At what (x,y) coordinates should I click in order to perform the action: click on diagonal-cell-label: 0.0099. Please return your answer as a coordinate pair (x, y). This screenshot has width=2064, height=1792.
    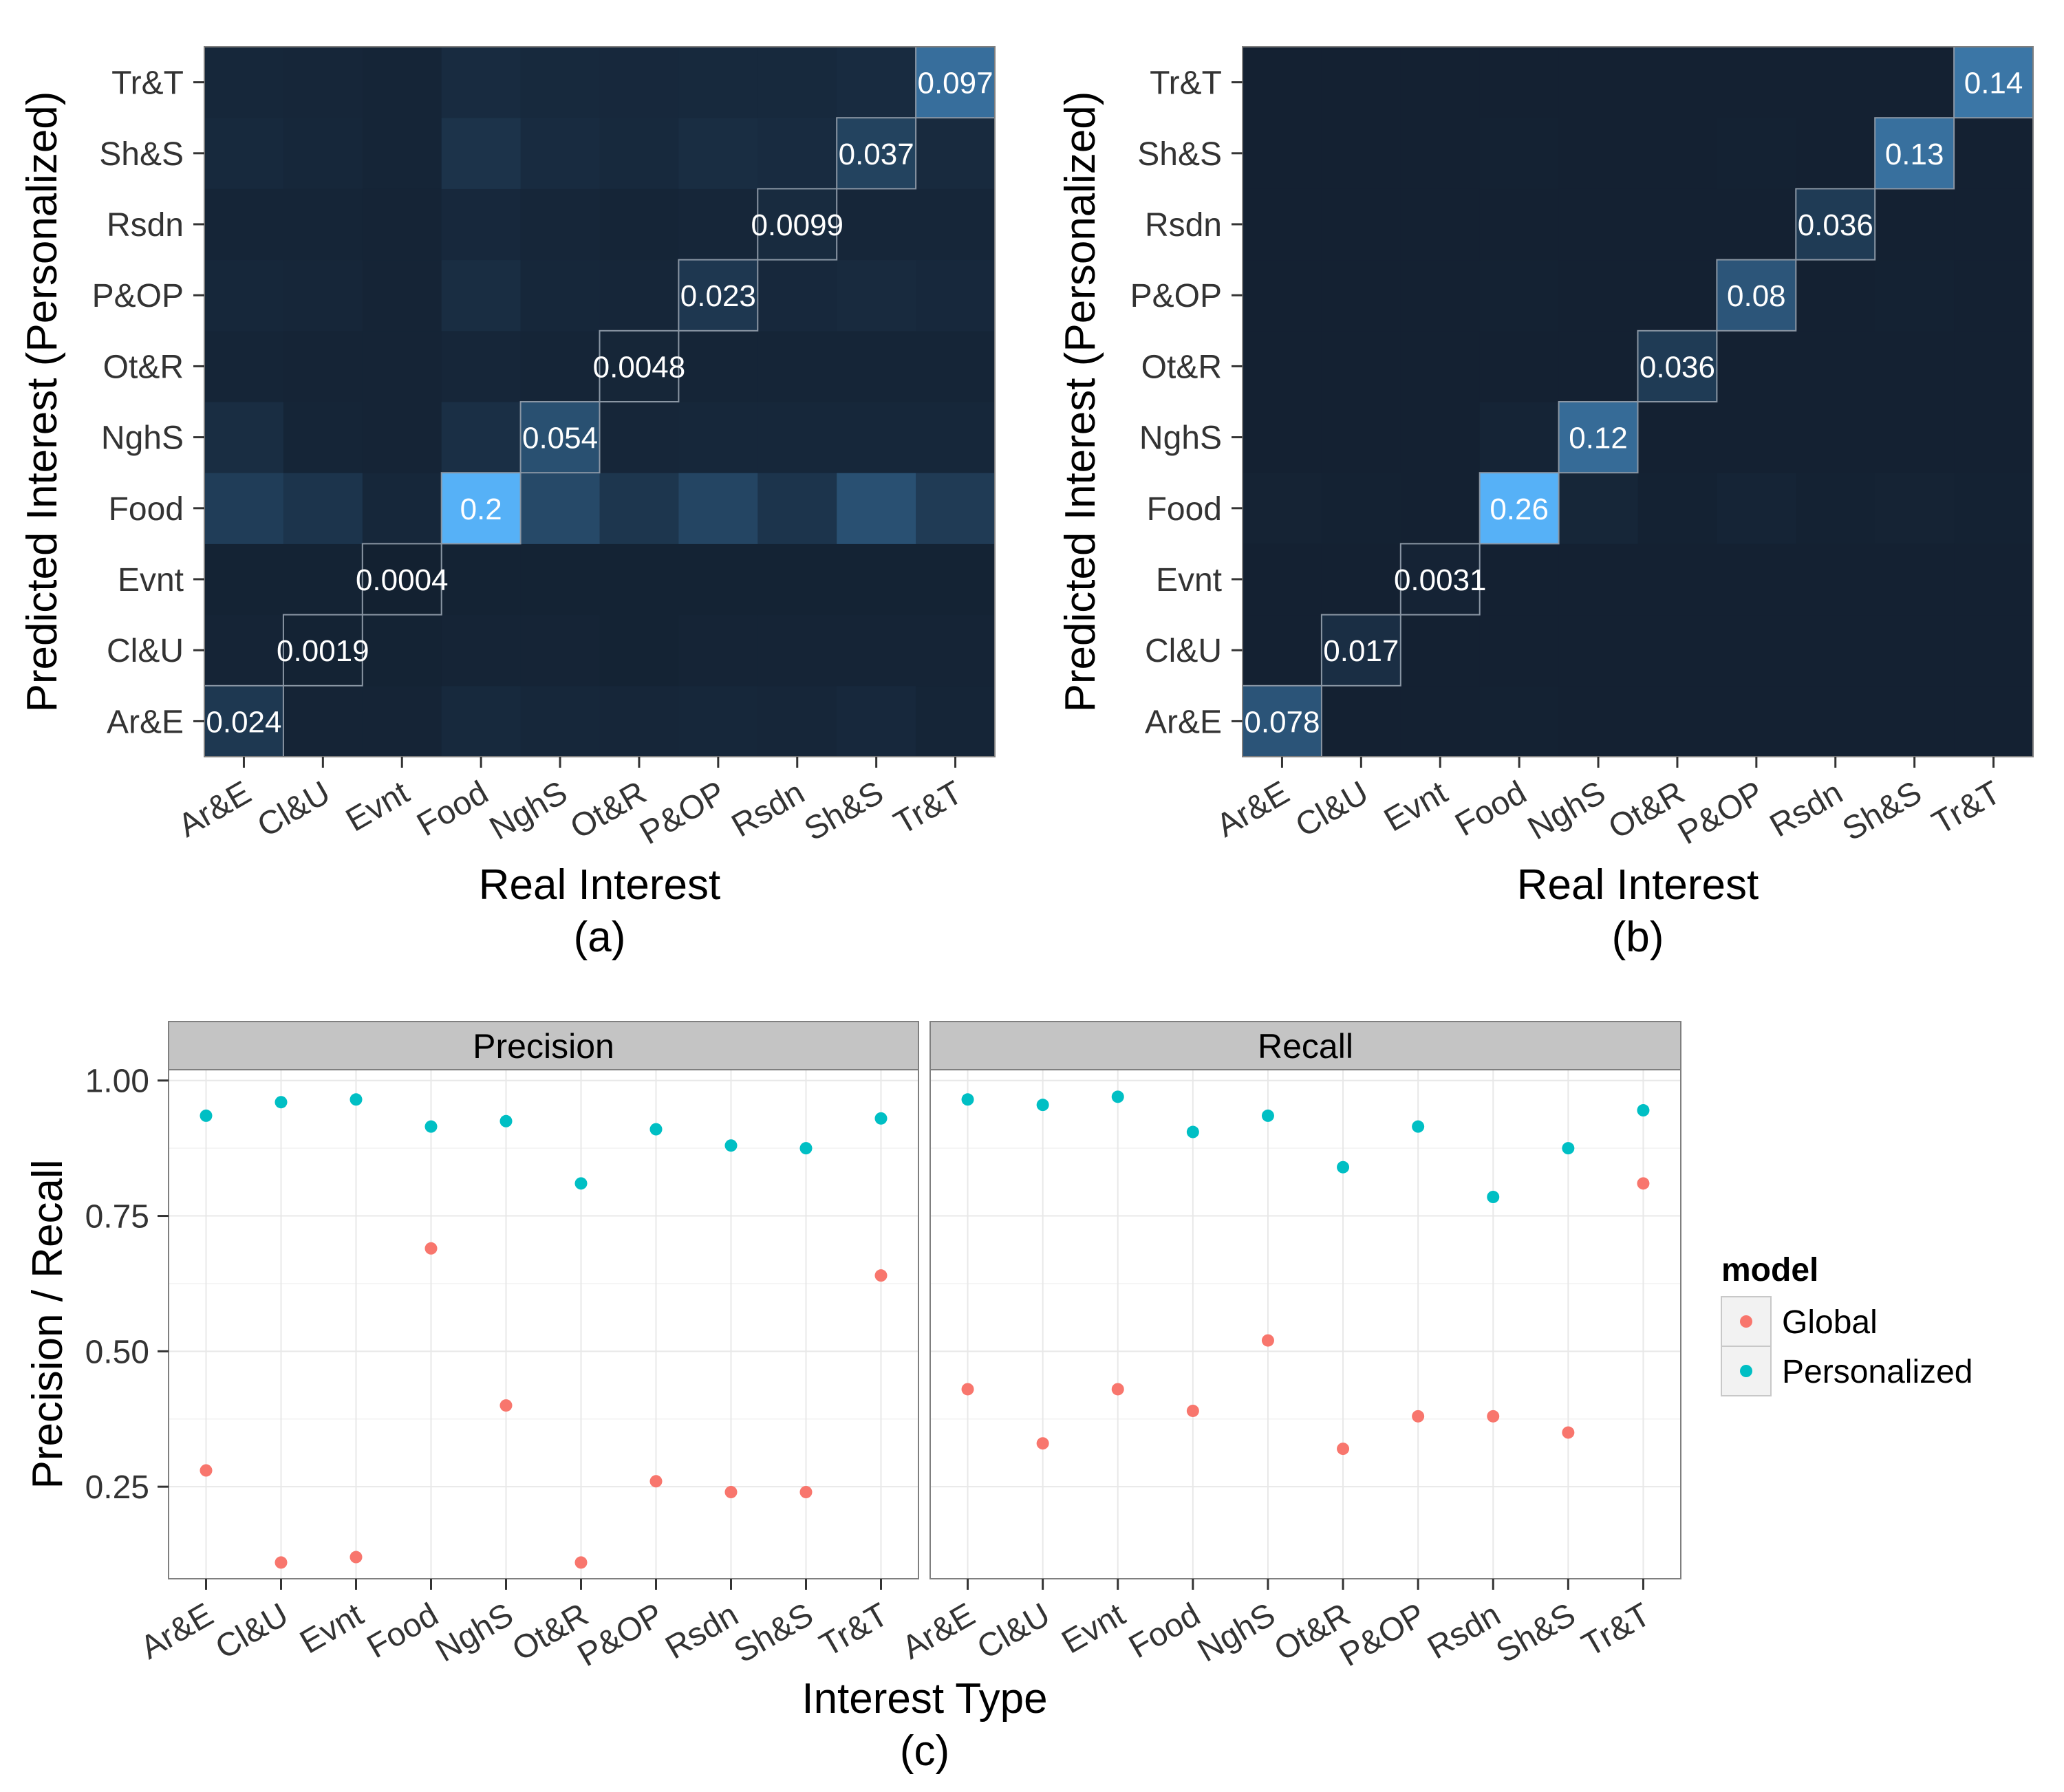
    Looking at the image, I should click on (797, 225).